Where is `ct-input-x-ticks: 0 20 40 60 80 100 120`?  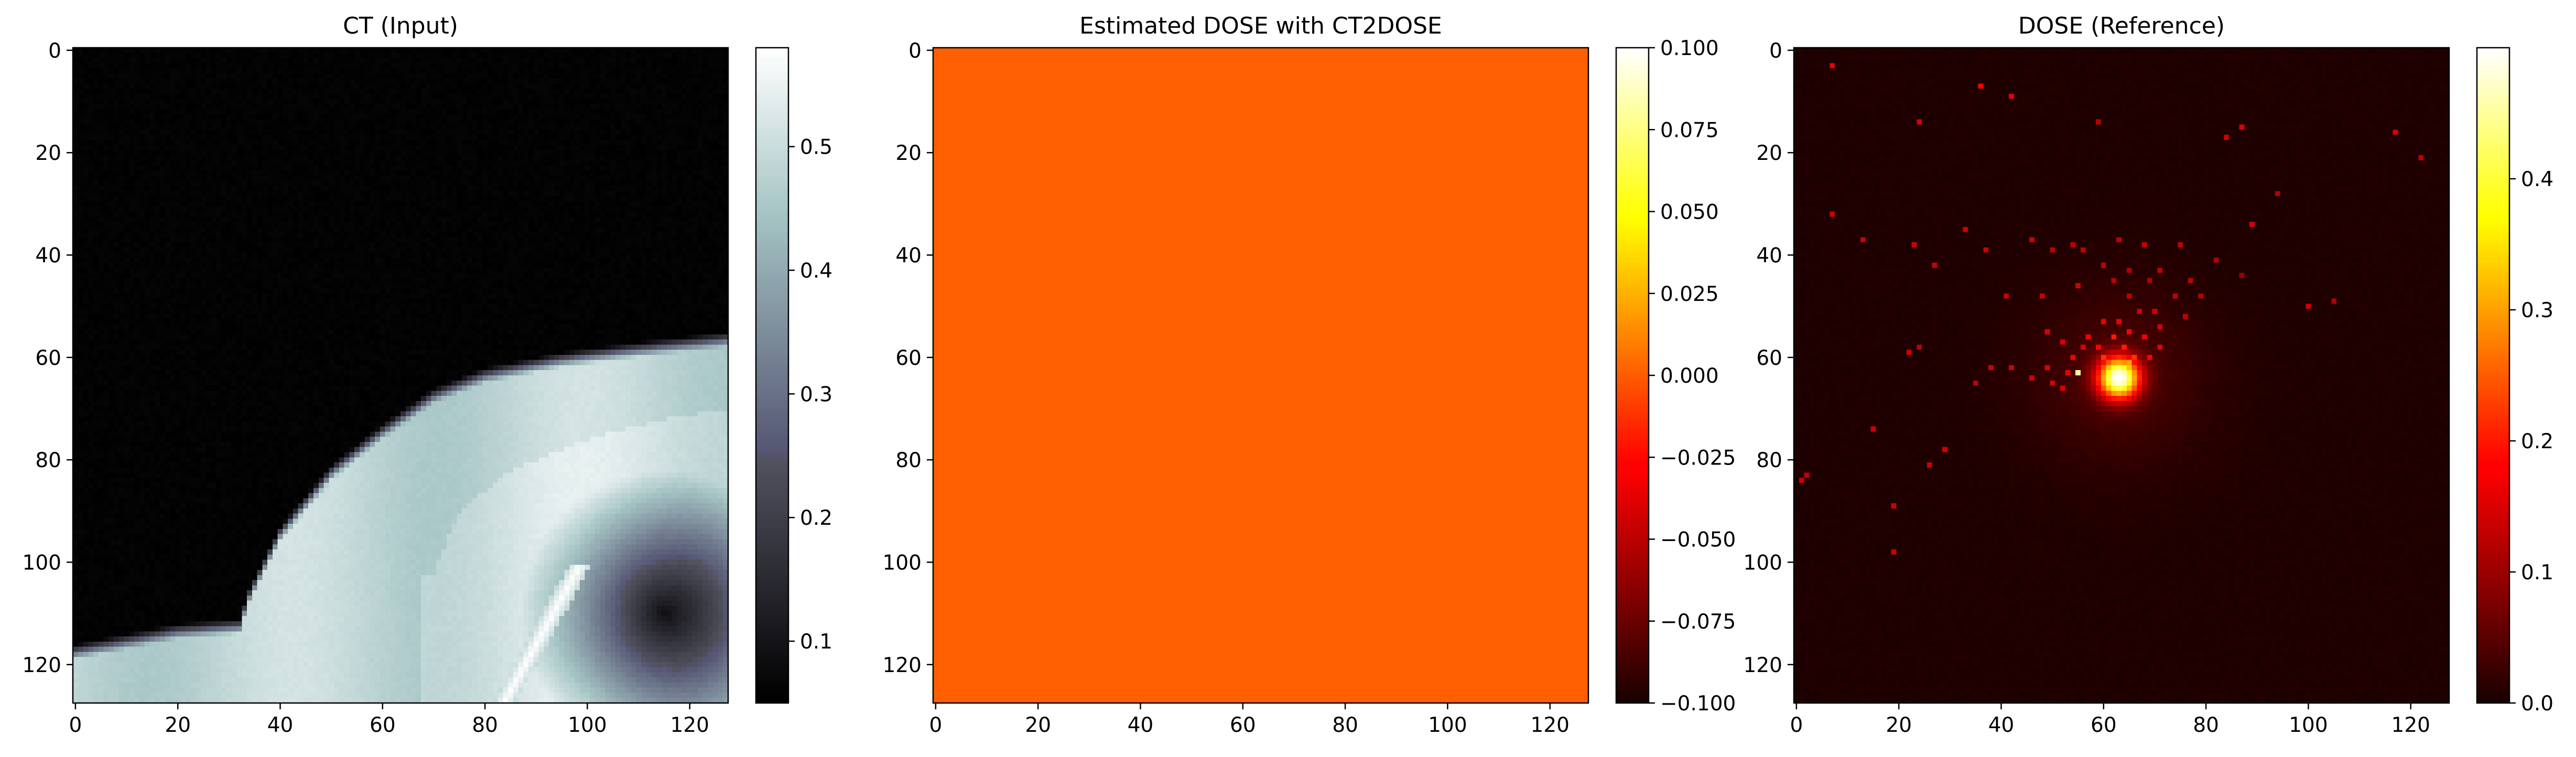
ct-input-x-ticks: 0 20 40 60 80 100 120 is located at coordinates (389, 720).